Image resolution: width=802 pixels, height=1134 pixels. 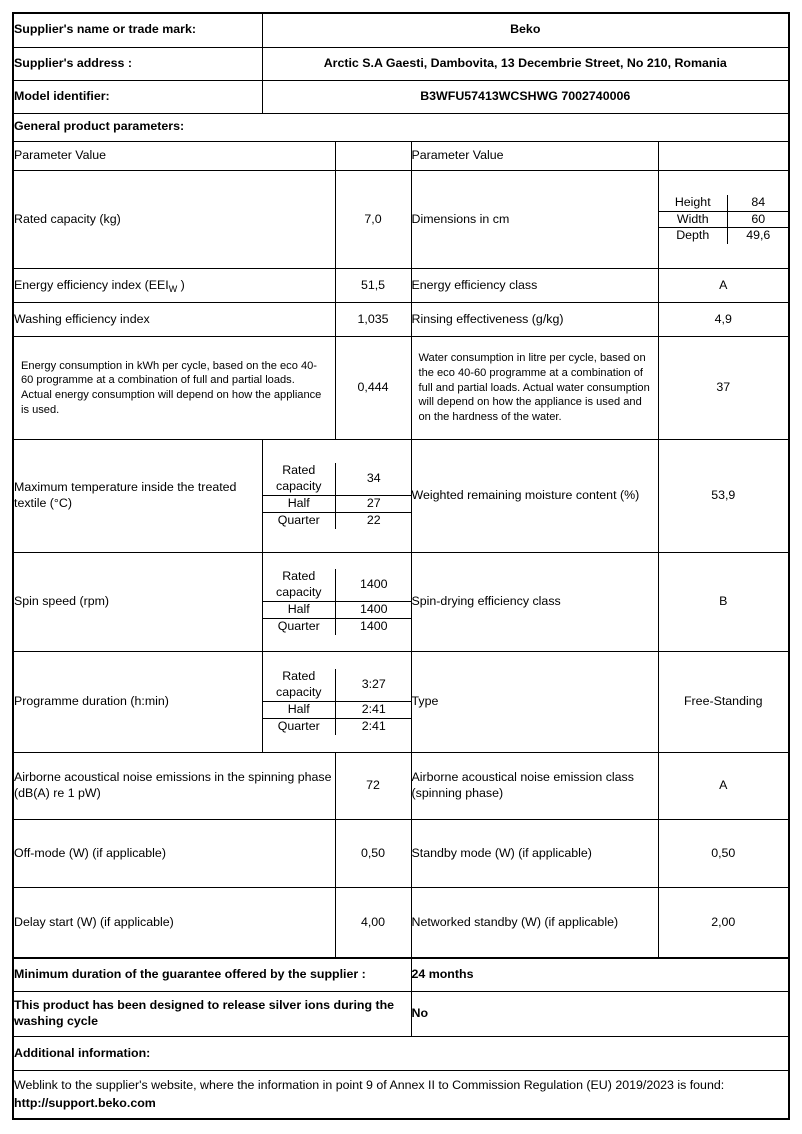 What do you see at coordinates (758, 219) in the screenshot?
I see `dimension-value-width: 60` at bounding box center [758, 219].